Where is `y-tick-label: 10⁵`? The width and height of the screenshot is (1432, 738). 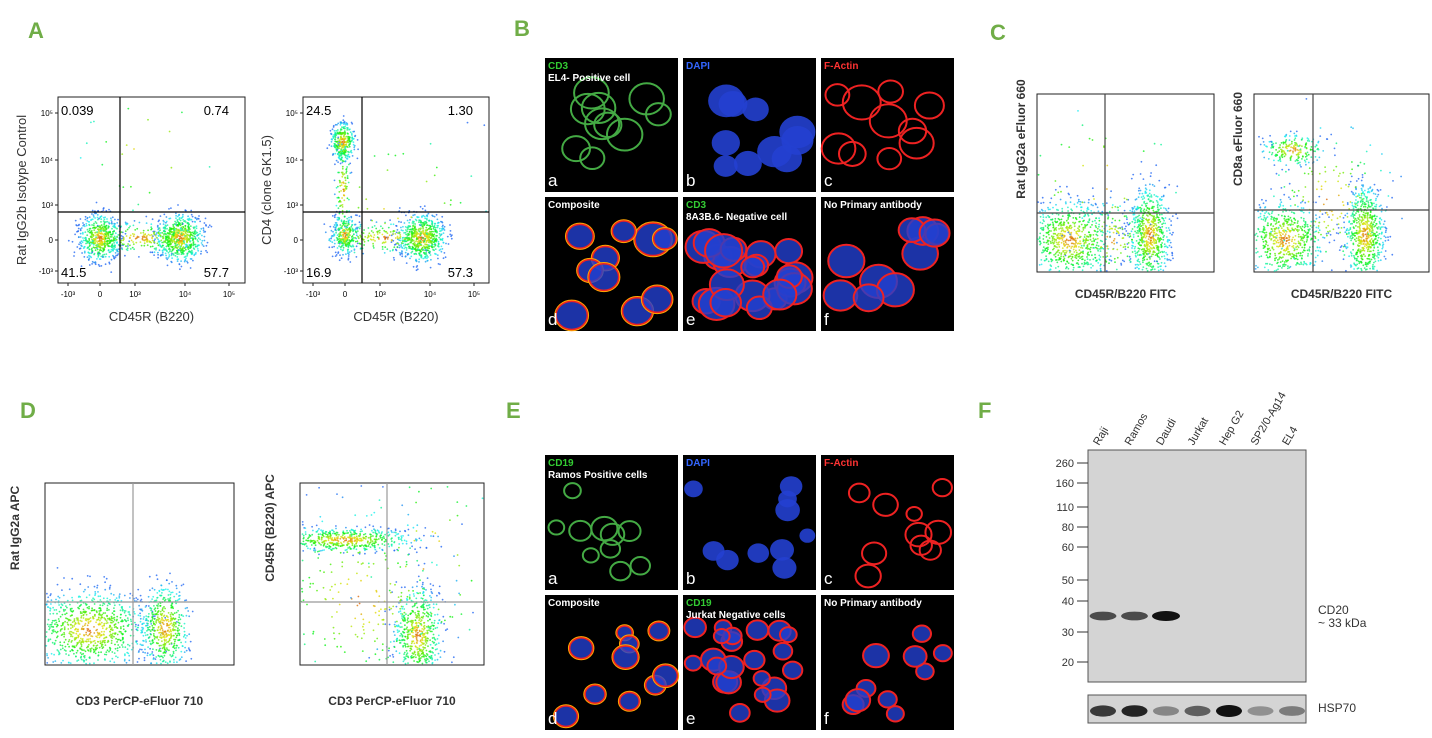
y-tick-label: 10⁵ is located at coordinates (47, 113).